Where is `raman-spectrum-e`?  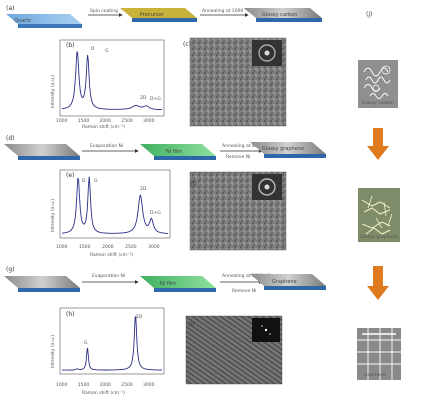
raman-spectrum-e is located at coordinates (115, 204).